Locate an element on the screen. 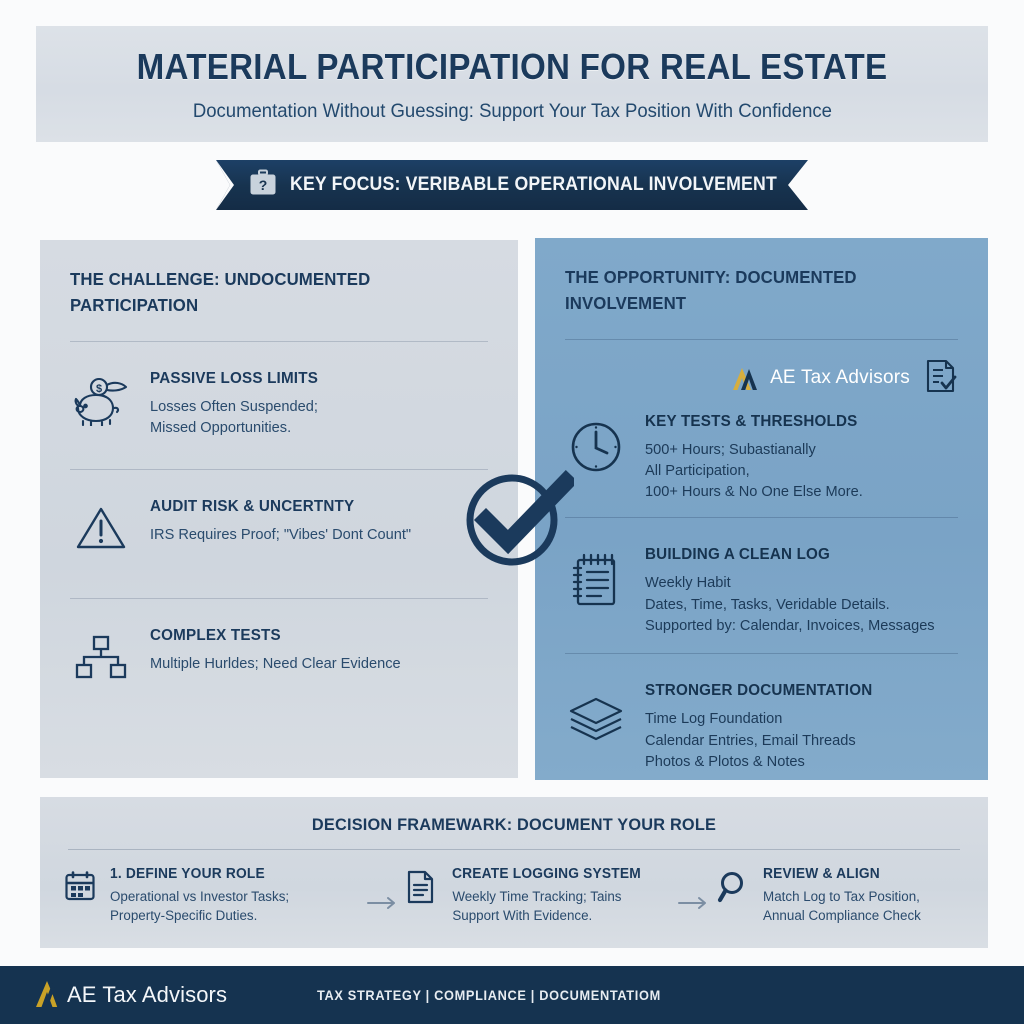  item-title: STRONGER DOCUMENTATION is located at coordinates (759, 691).